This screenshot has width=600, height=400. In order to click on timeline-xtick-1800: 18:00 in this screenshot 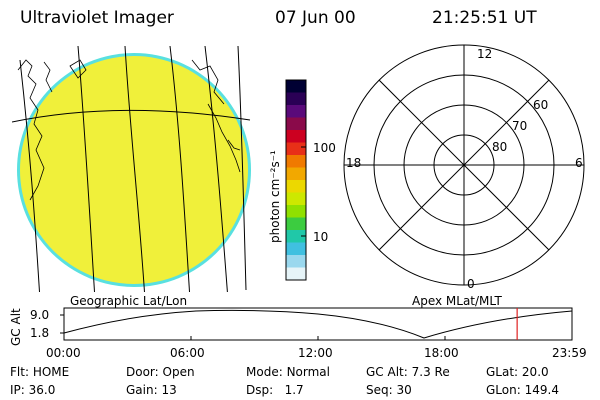, I will do `click(441, 353)`.